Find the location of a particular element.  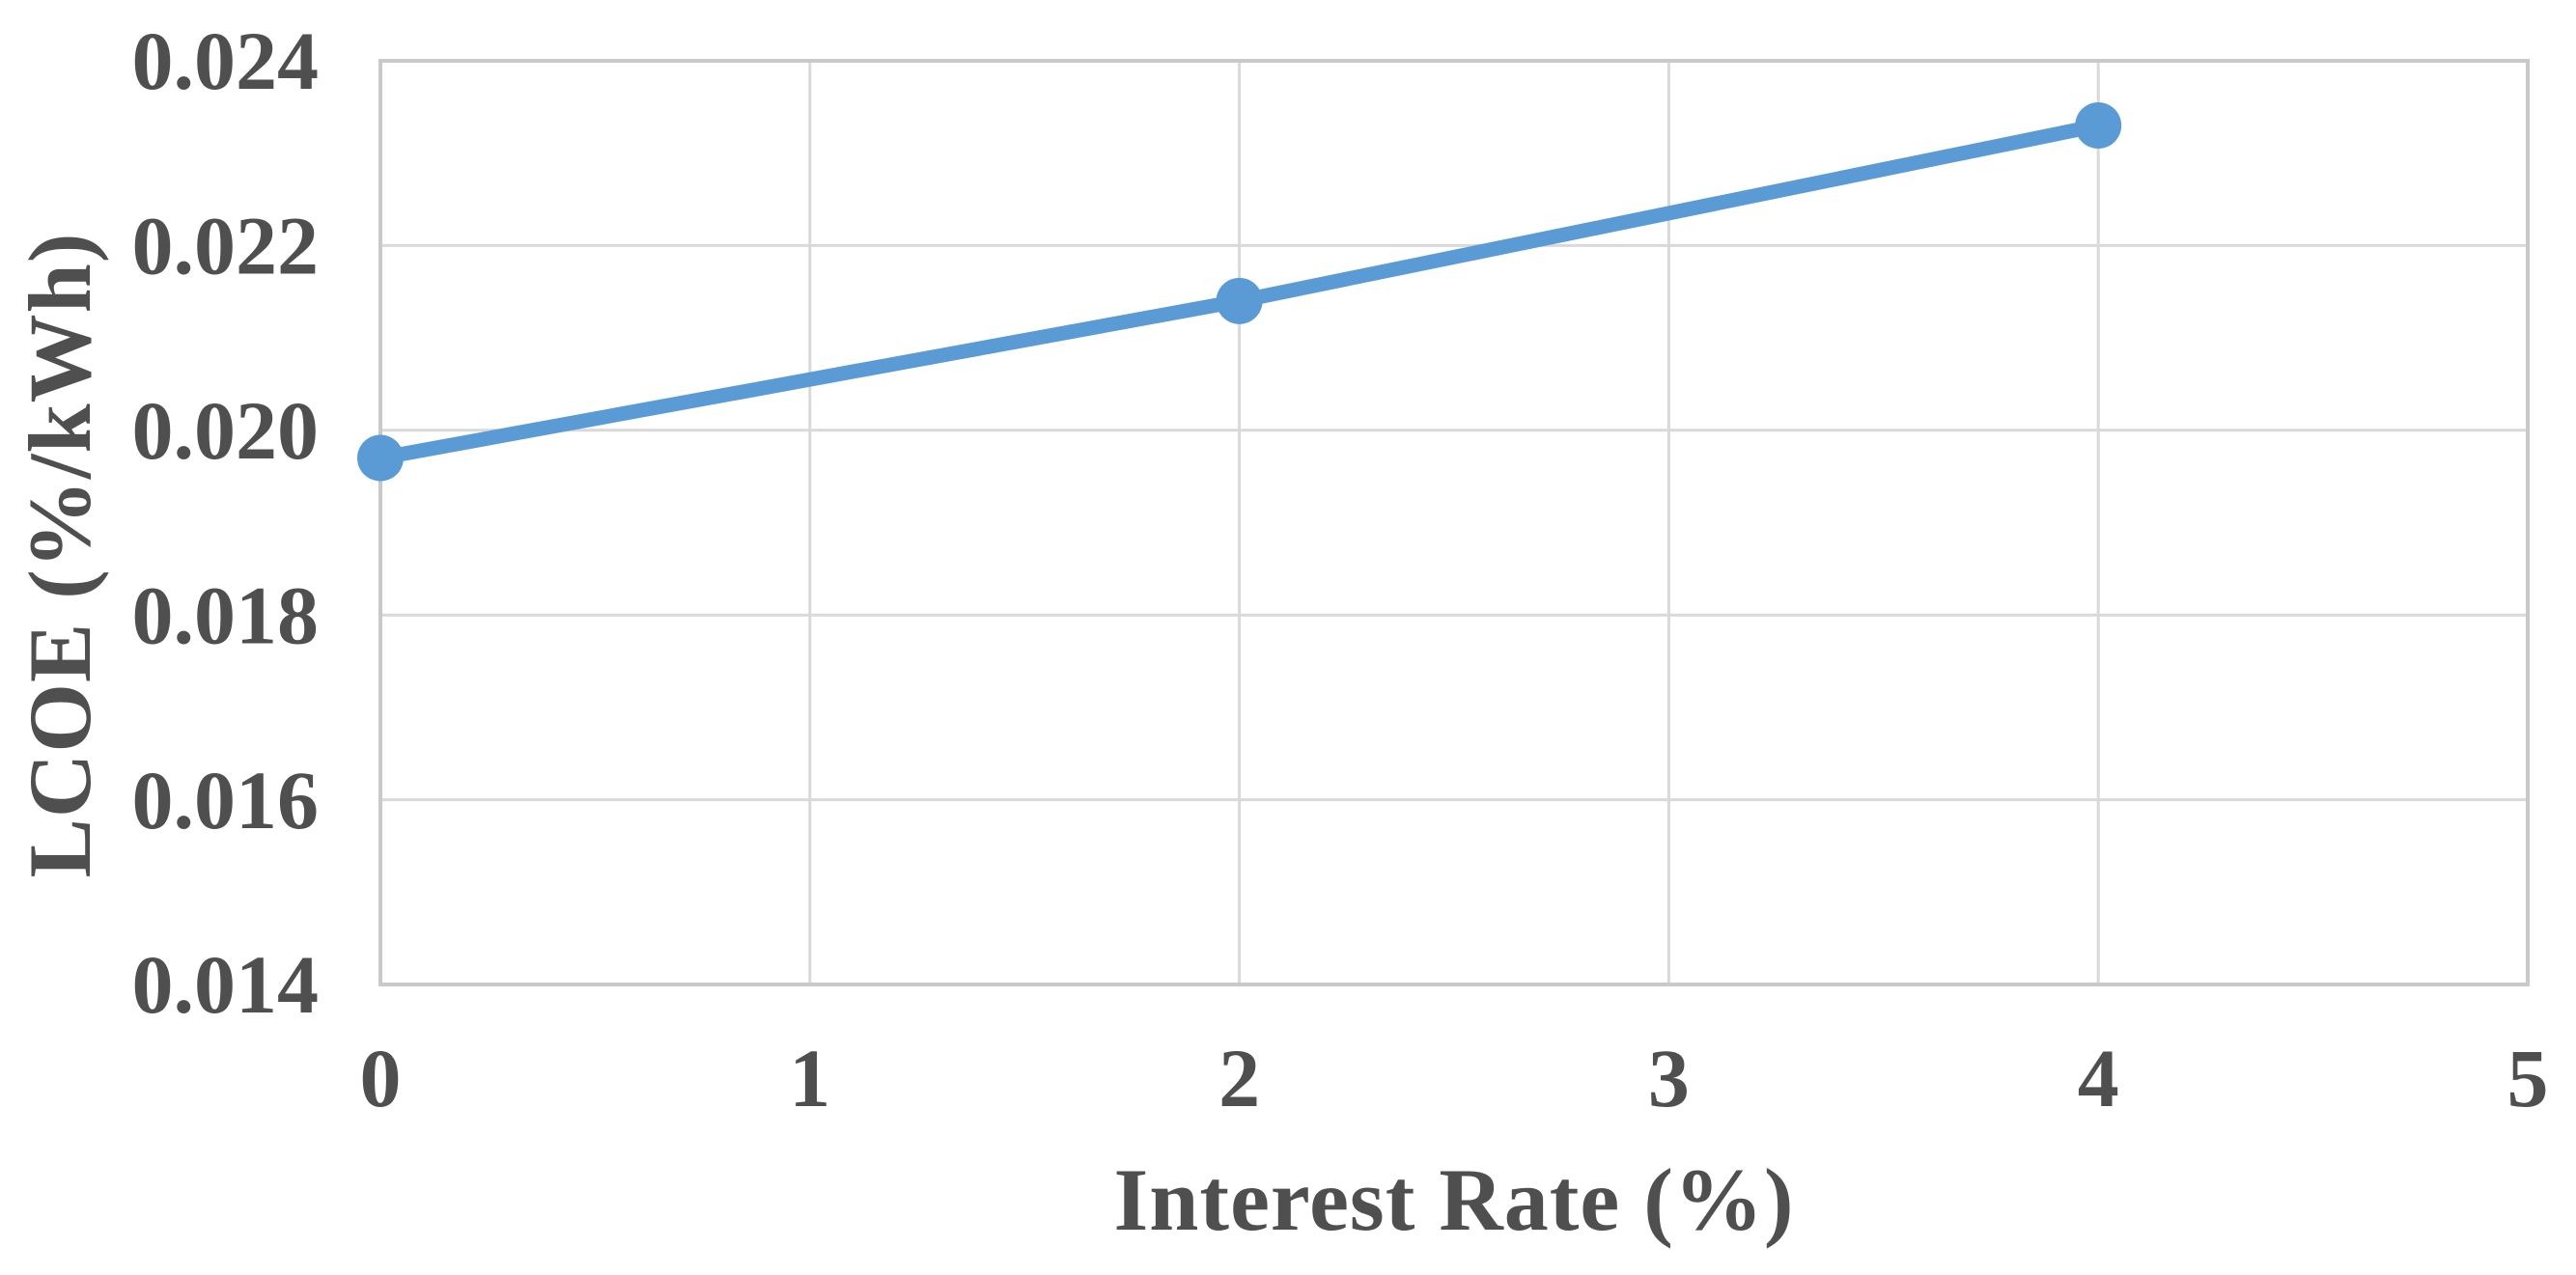

y-tick-label: 0.024 is located at coordinates (226, 61).